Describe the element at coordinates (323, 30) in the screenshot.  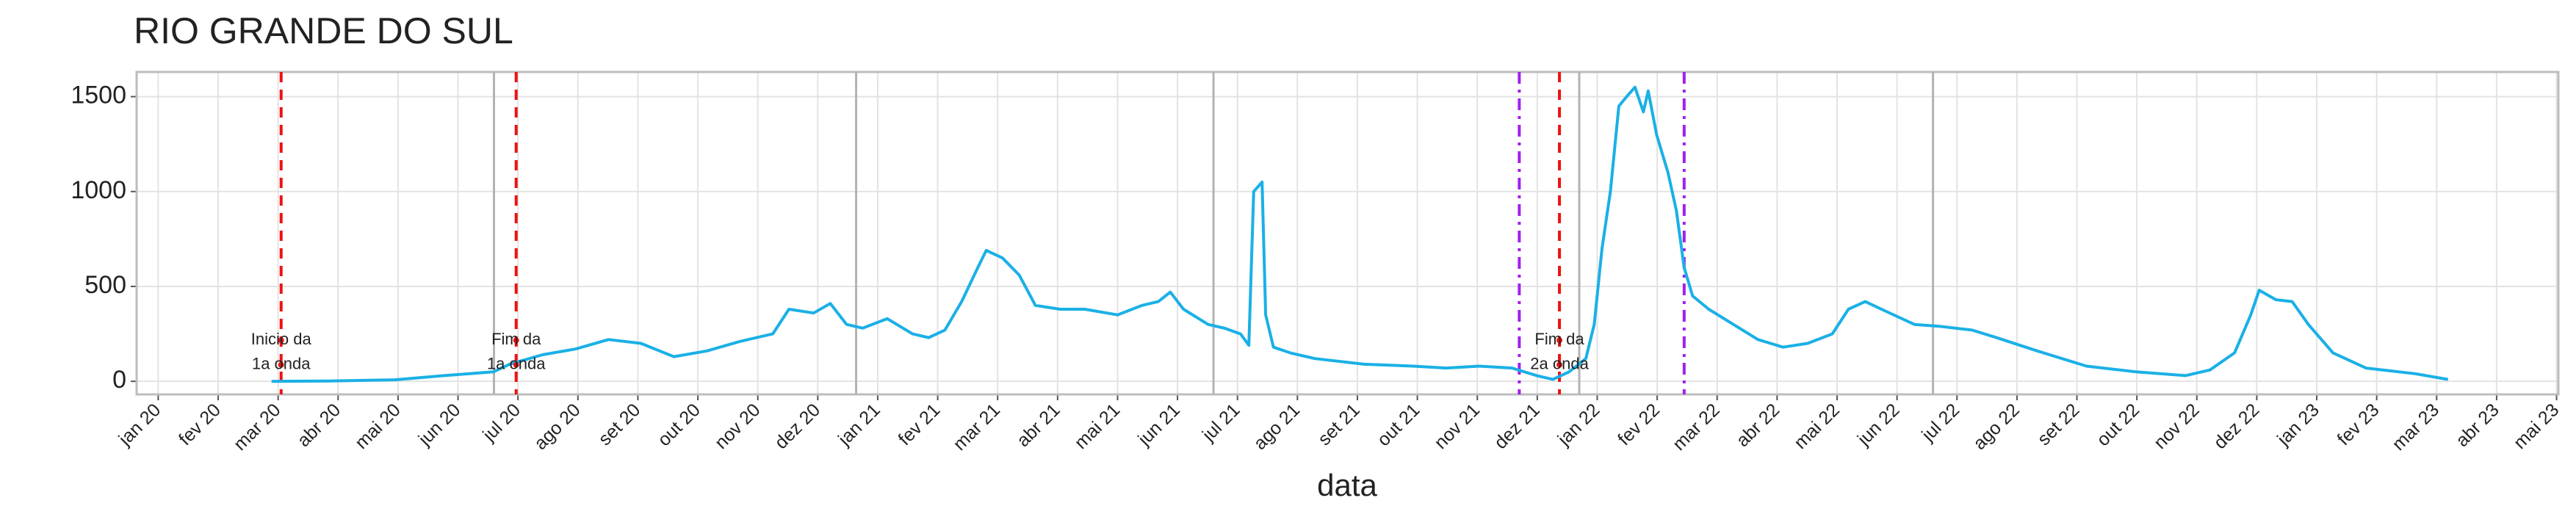
I see `chart-title: RIO GRANDE DO SUL` at that location.